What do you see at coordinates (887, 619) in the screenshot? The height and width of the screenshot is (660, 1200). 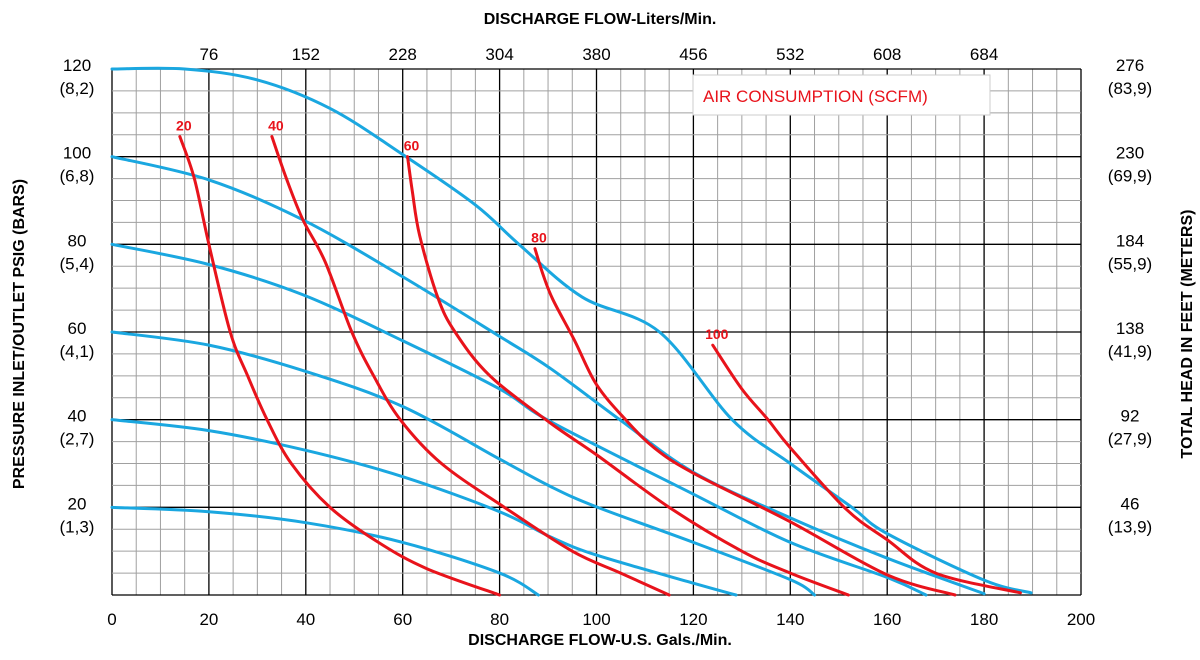 I see `x-tick-label: 160` at bounding box center [887, 619].